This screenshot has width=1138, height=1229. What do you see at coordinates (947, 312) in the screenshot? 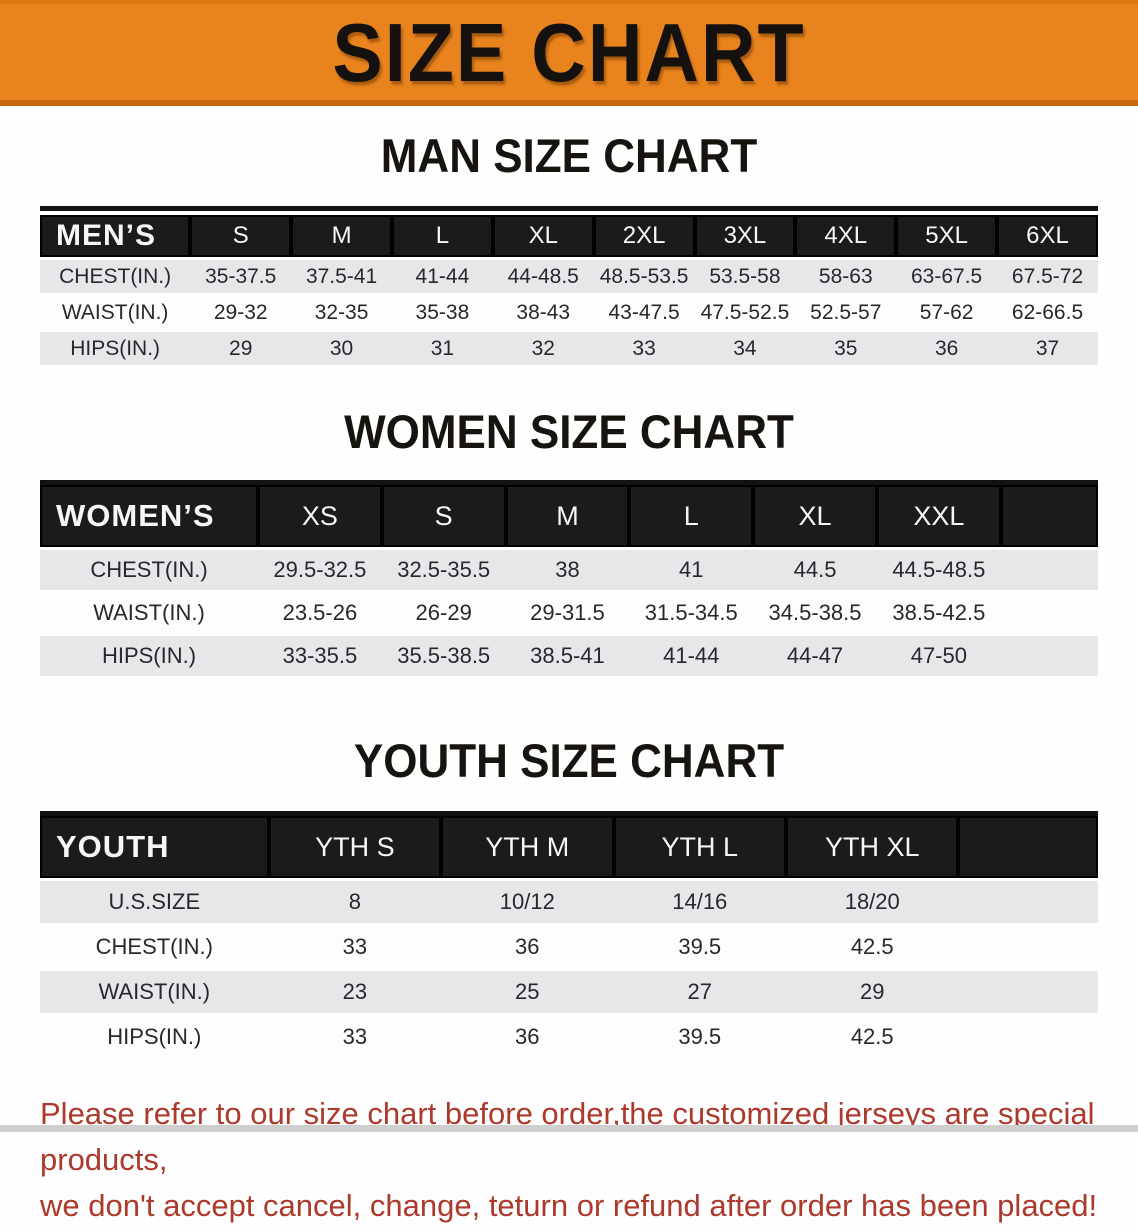
I see `size-value-cell: 57-62` at bounding box center [947, 312].